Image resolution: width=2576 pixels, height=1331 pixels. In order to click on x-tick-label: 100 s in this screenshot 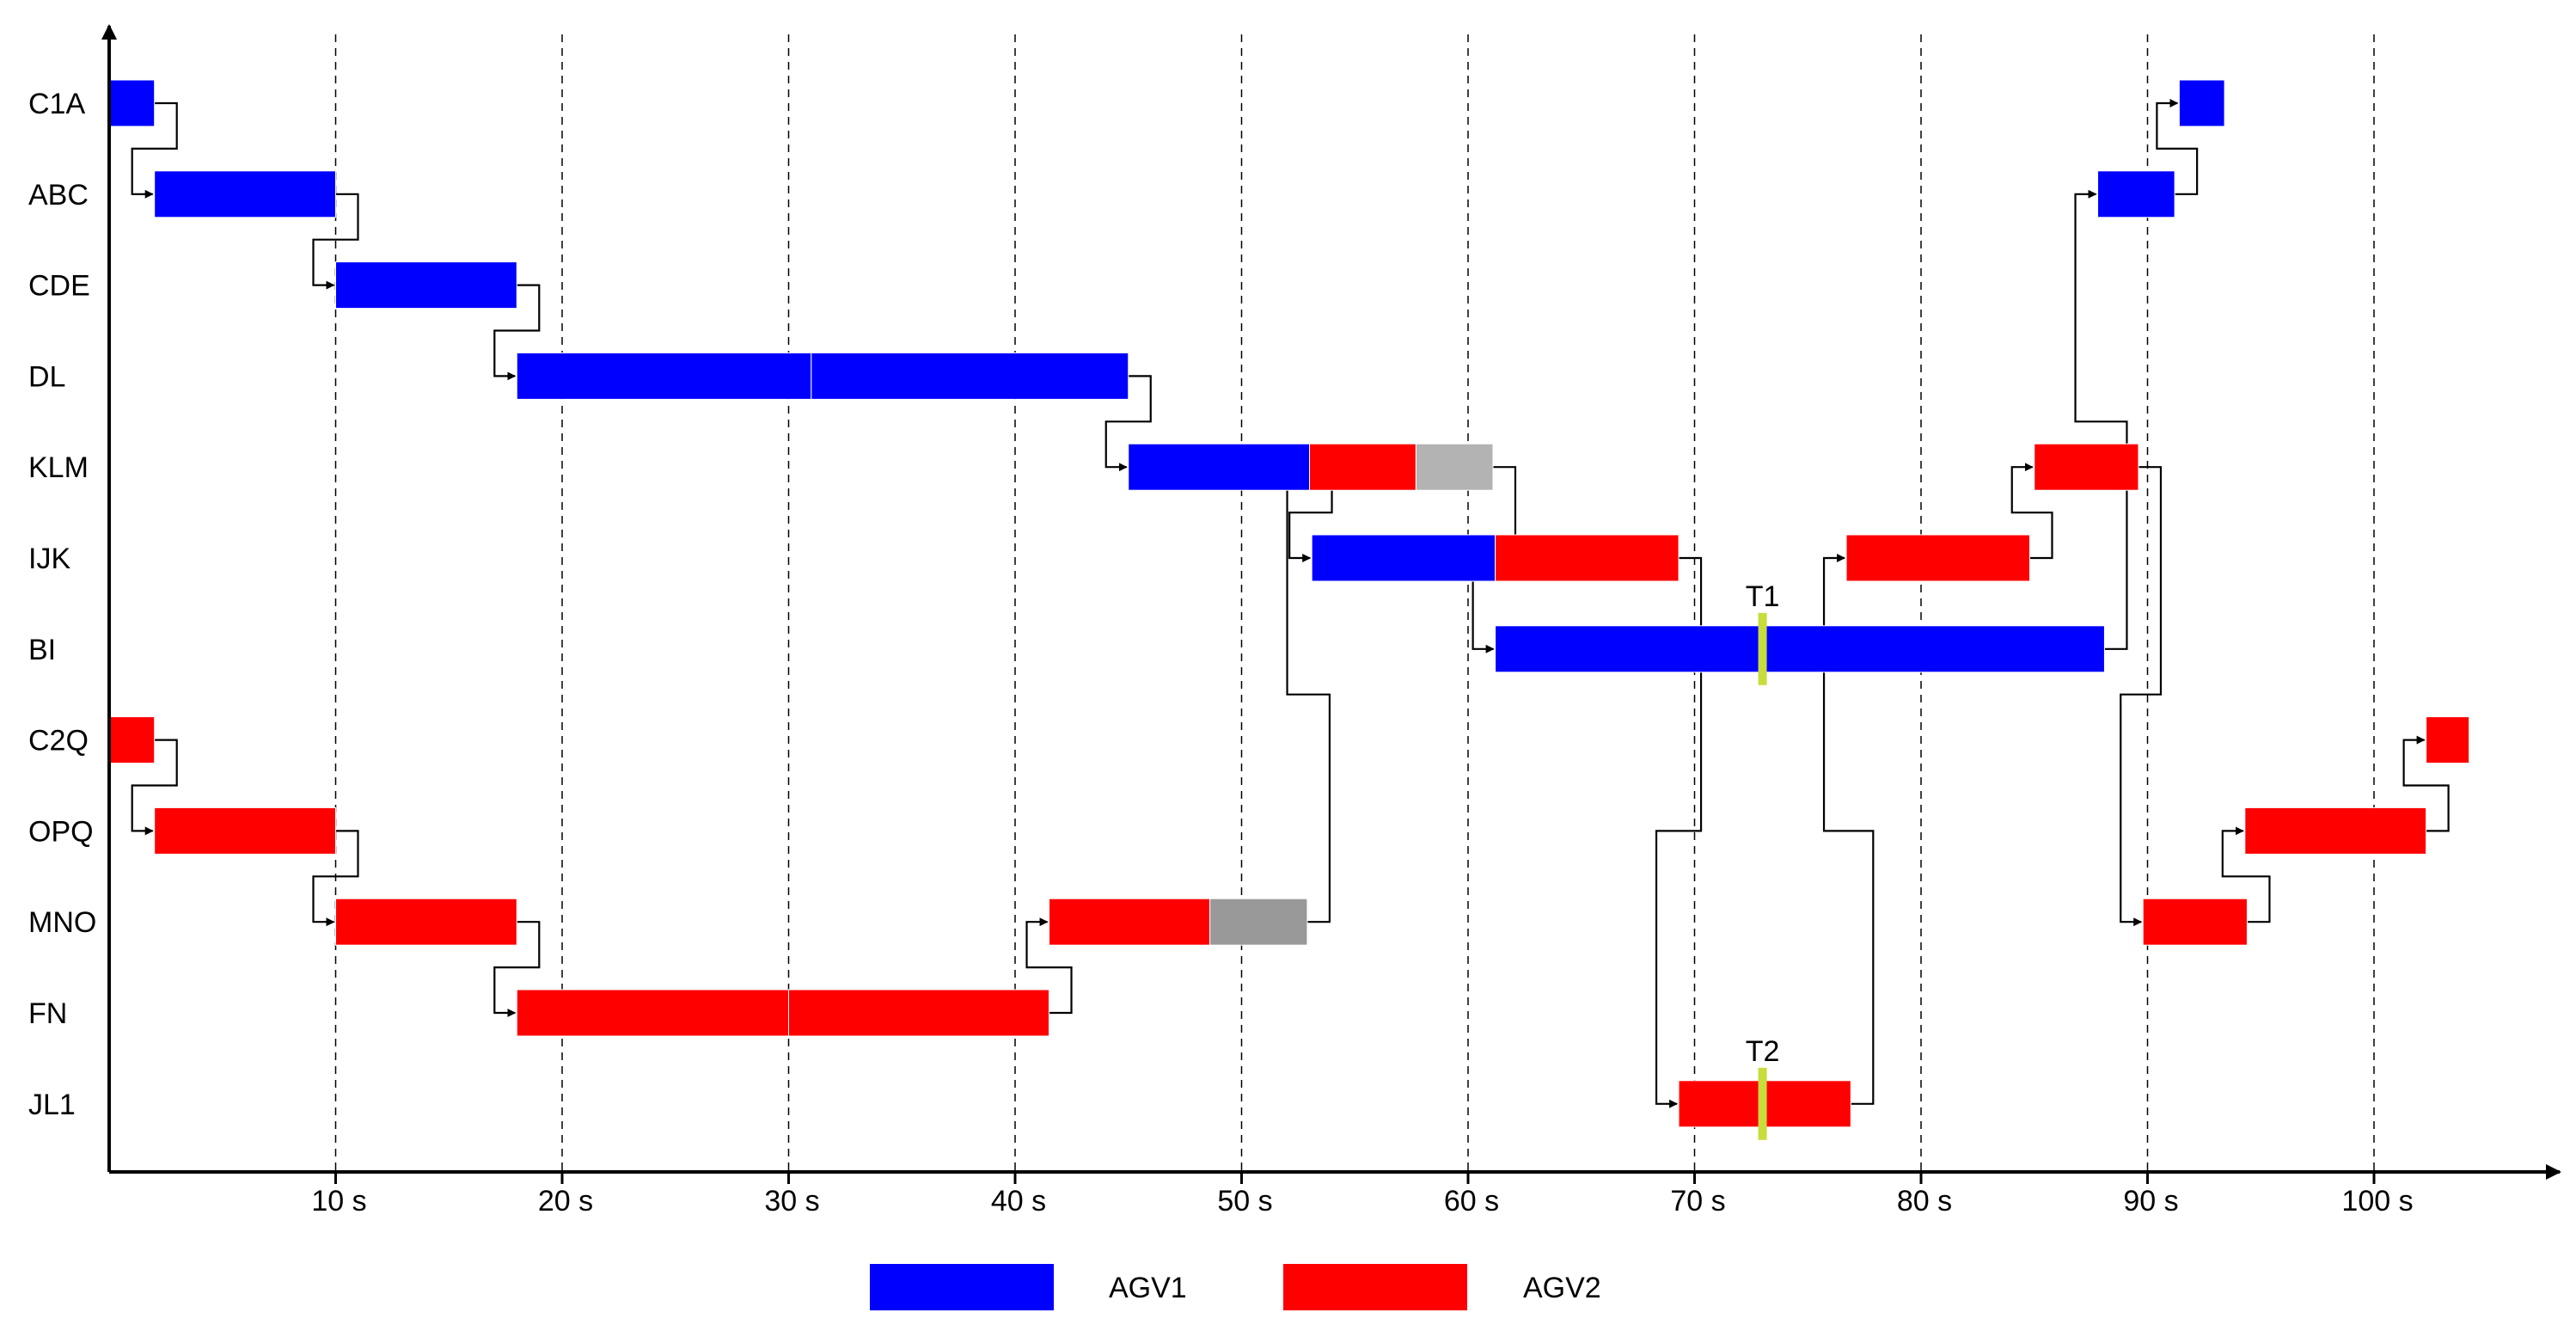, I will do `click(2377, 1201)`.